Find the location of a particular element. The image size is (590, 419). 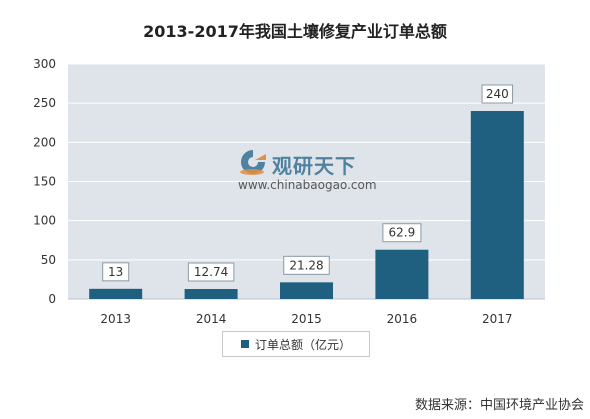

data-label: 13 is located at coordinates (115, 272).